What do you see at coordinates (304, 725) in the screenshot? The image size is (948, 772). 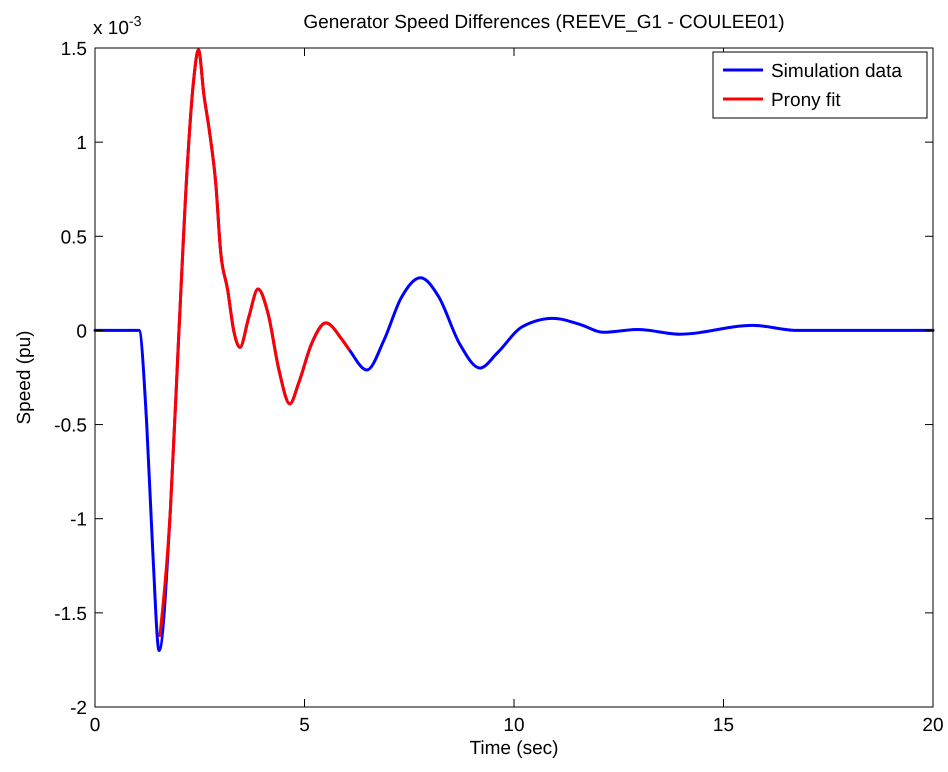 I see `x-tick-label: 5` at bounding box center [304, 725].